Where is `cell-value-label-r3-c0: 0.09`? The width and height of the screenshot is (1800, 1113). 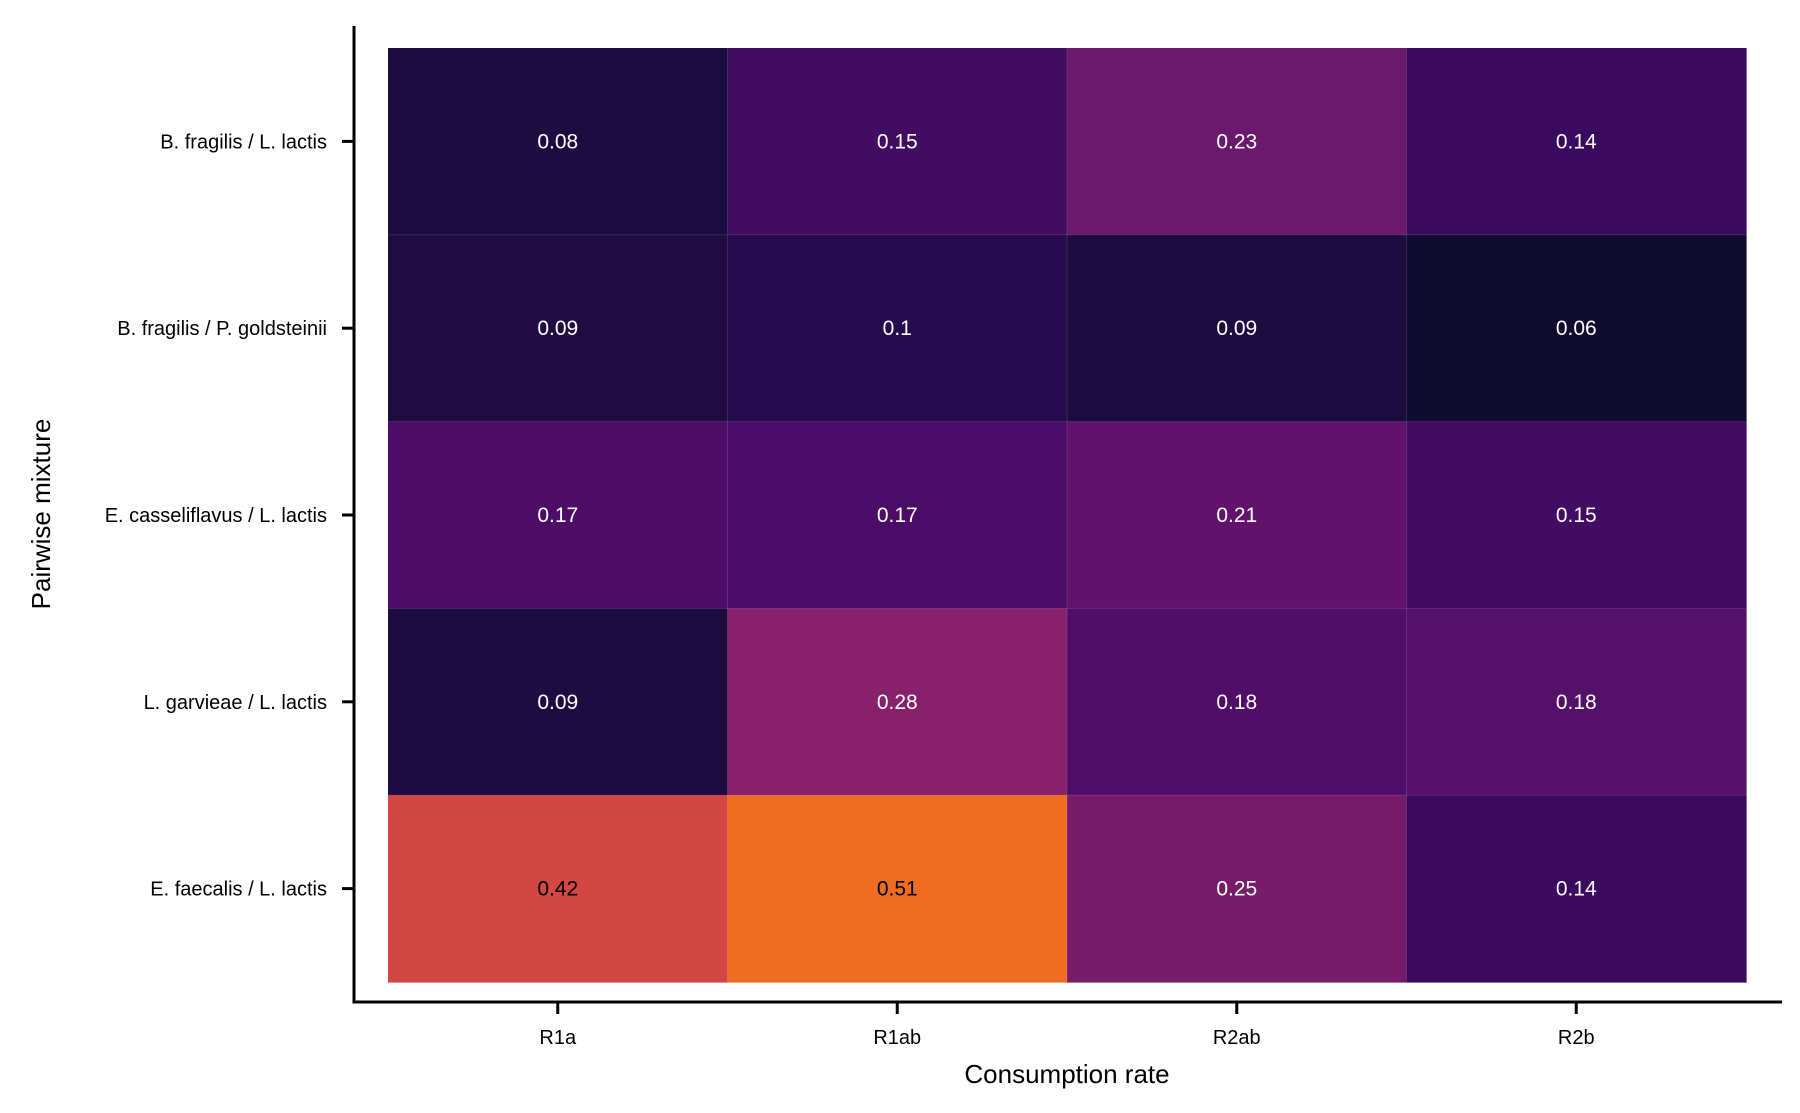
cell-value-label-r3-c0: 0.09 is located at coordinates (557, 702).